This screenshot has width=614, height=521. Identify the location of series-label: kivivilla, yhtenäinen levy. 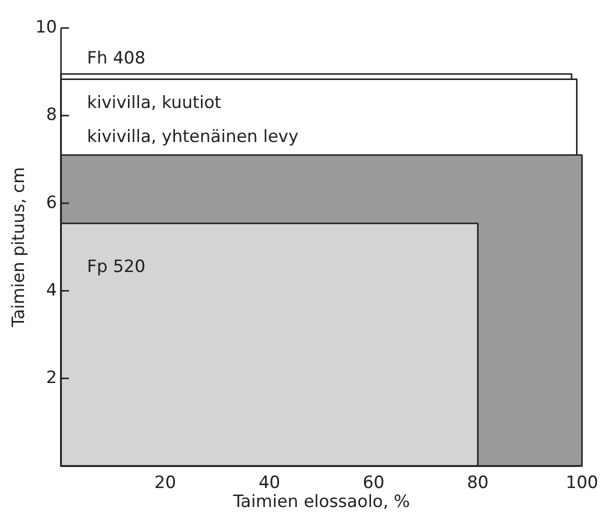
(192, 137).